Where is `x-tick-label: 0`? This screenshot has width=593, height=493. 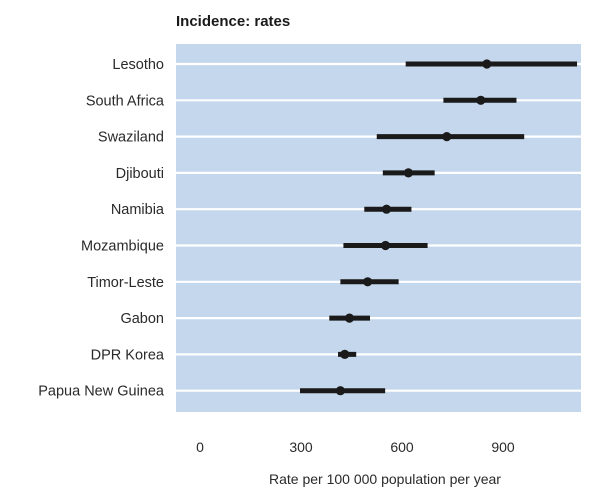
x-tick-label: 0 is located at coordinates (200, 447).